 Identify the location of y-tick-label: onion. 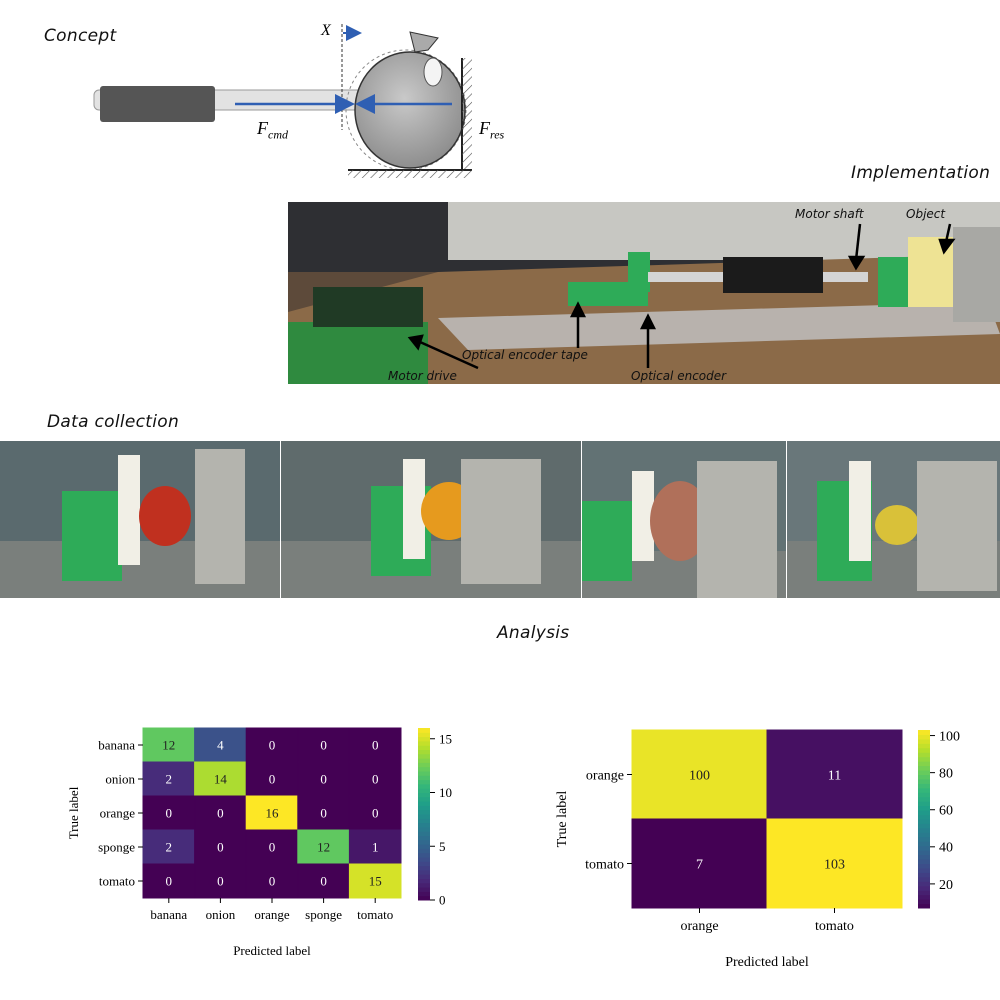
(120, 779).